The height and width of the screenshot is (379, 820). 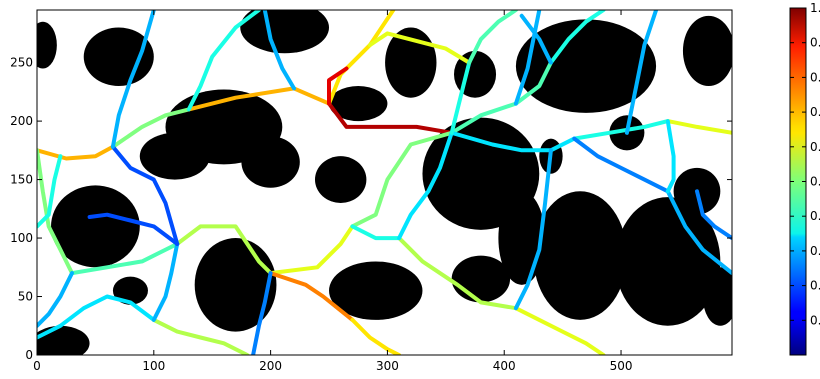 What do you see at coordinates (25, 297) in the screenshot?
I see `y-tick-label-1: 50` at bounding box center [25, 297].